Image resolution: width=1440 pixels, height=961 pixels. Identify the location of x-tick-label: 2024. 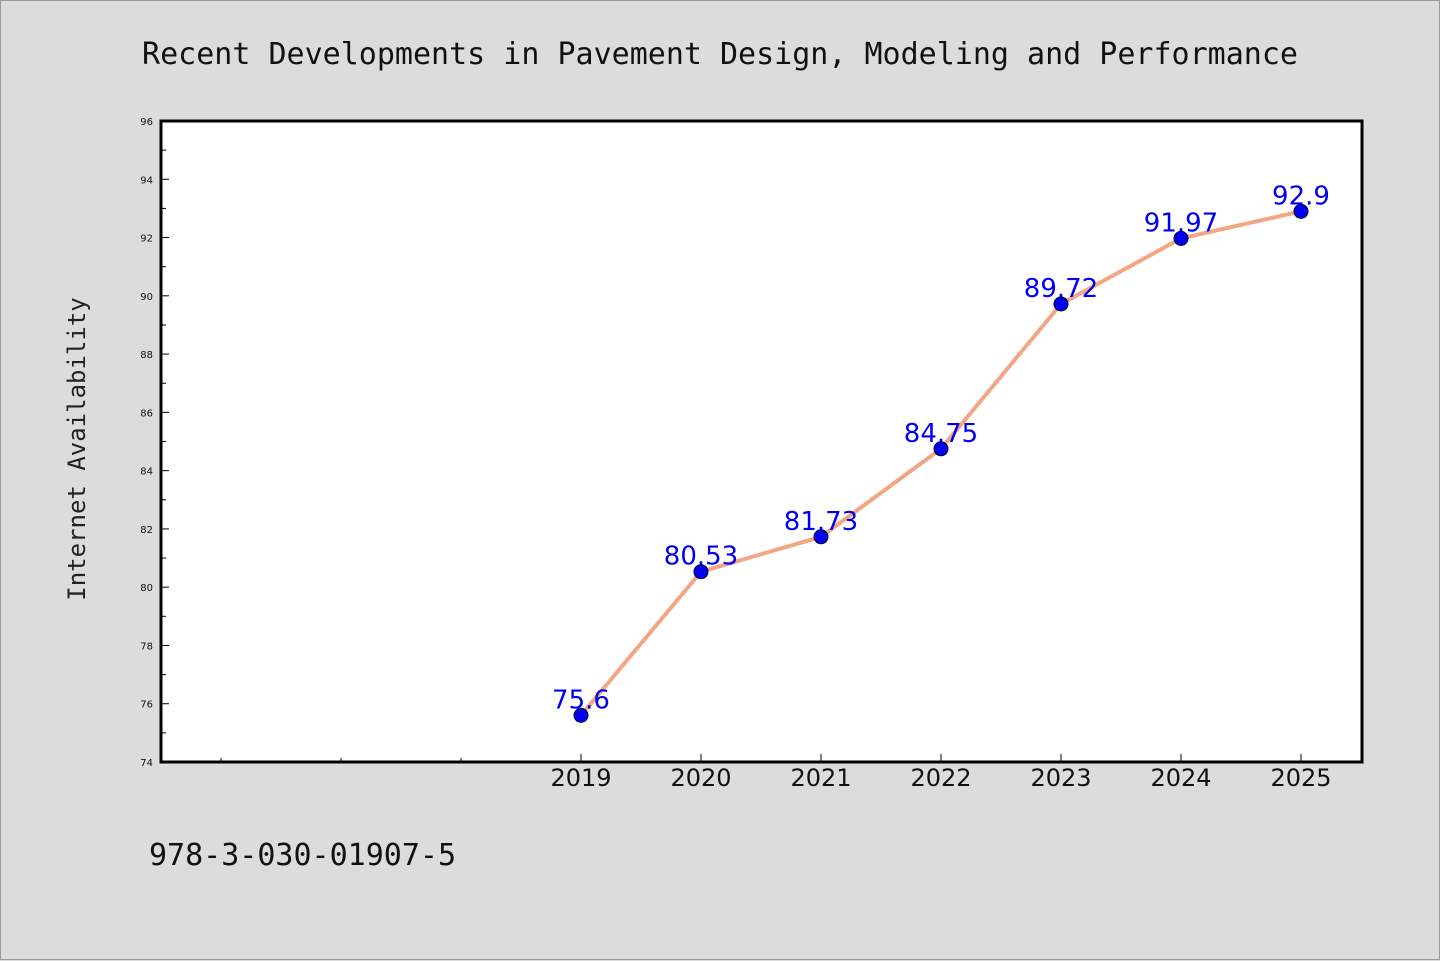
(1180, 778).